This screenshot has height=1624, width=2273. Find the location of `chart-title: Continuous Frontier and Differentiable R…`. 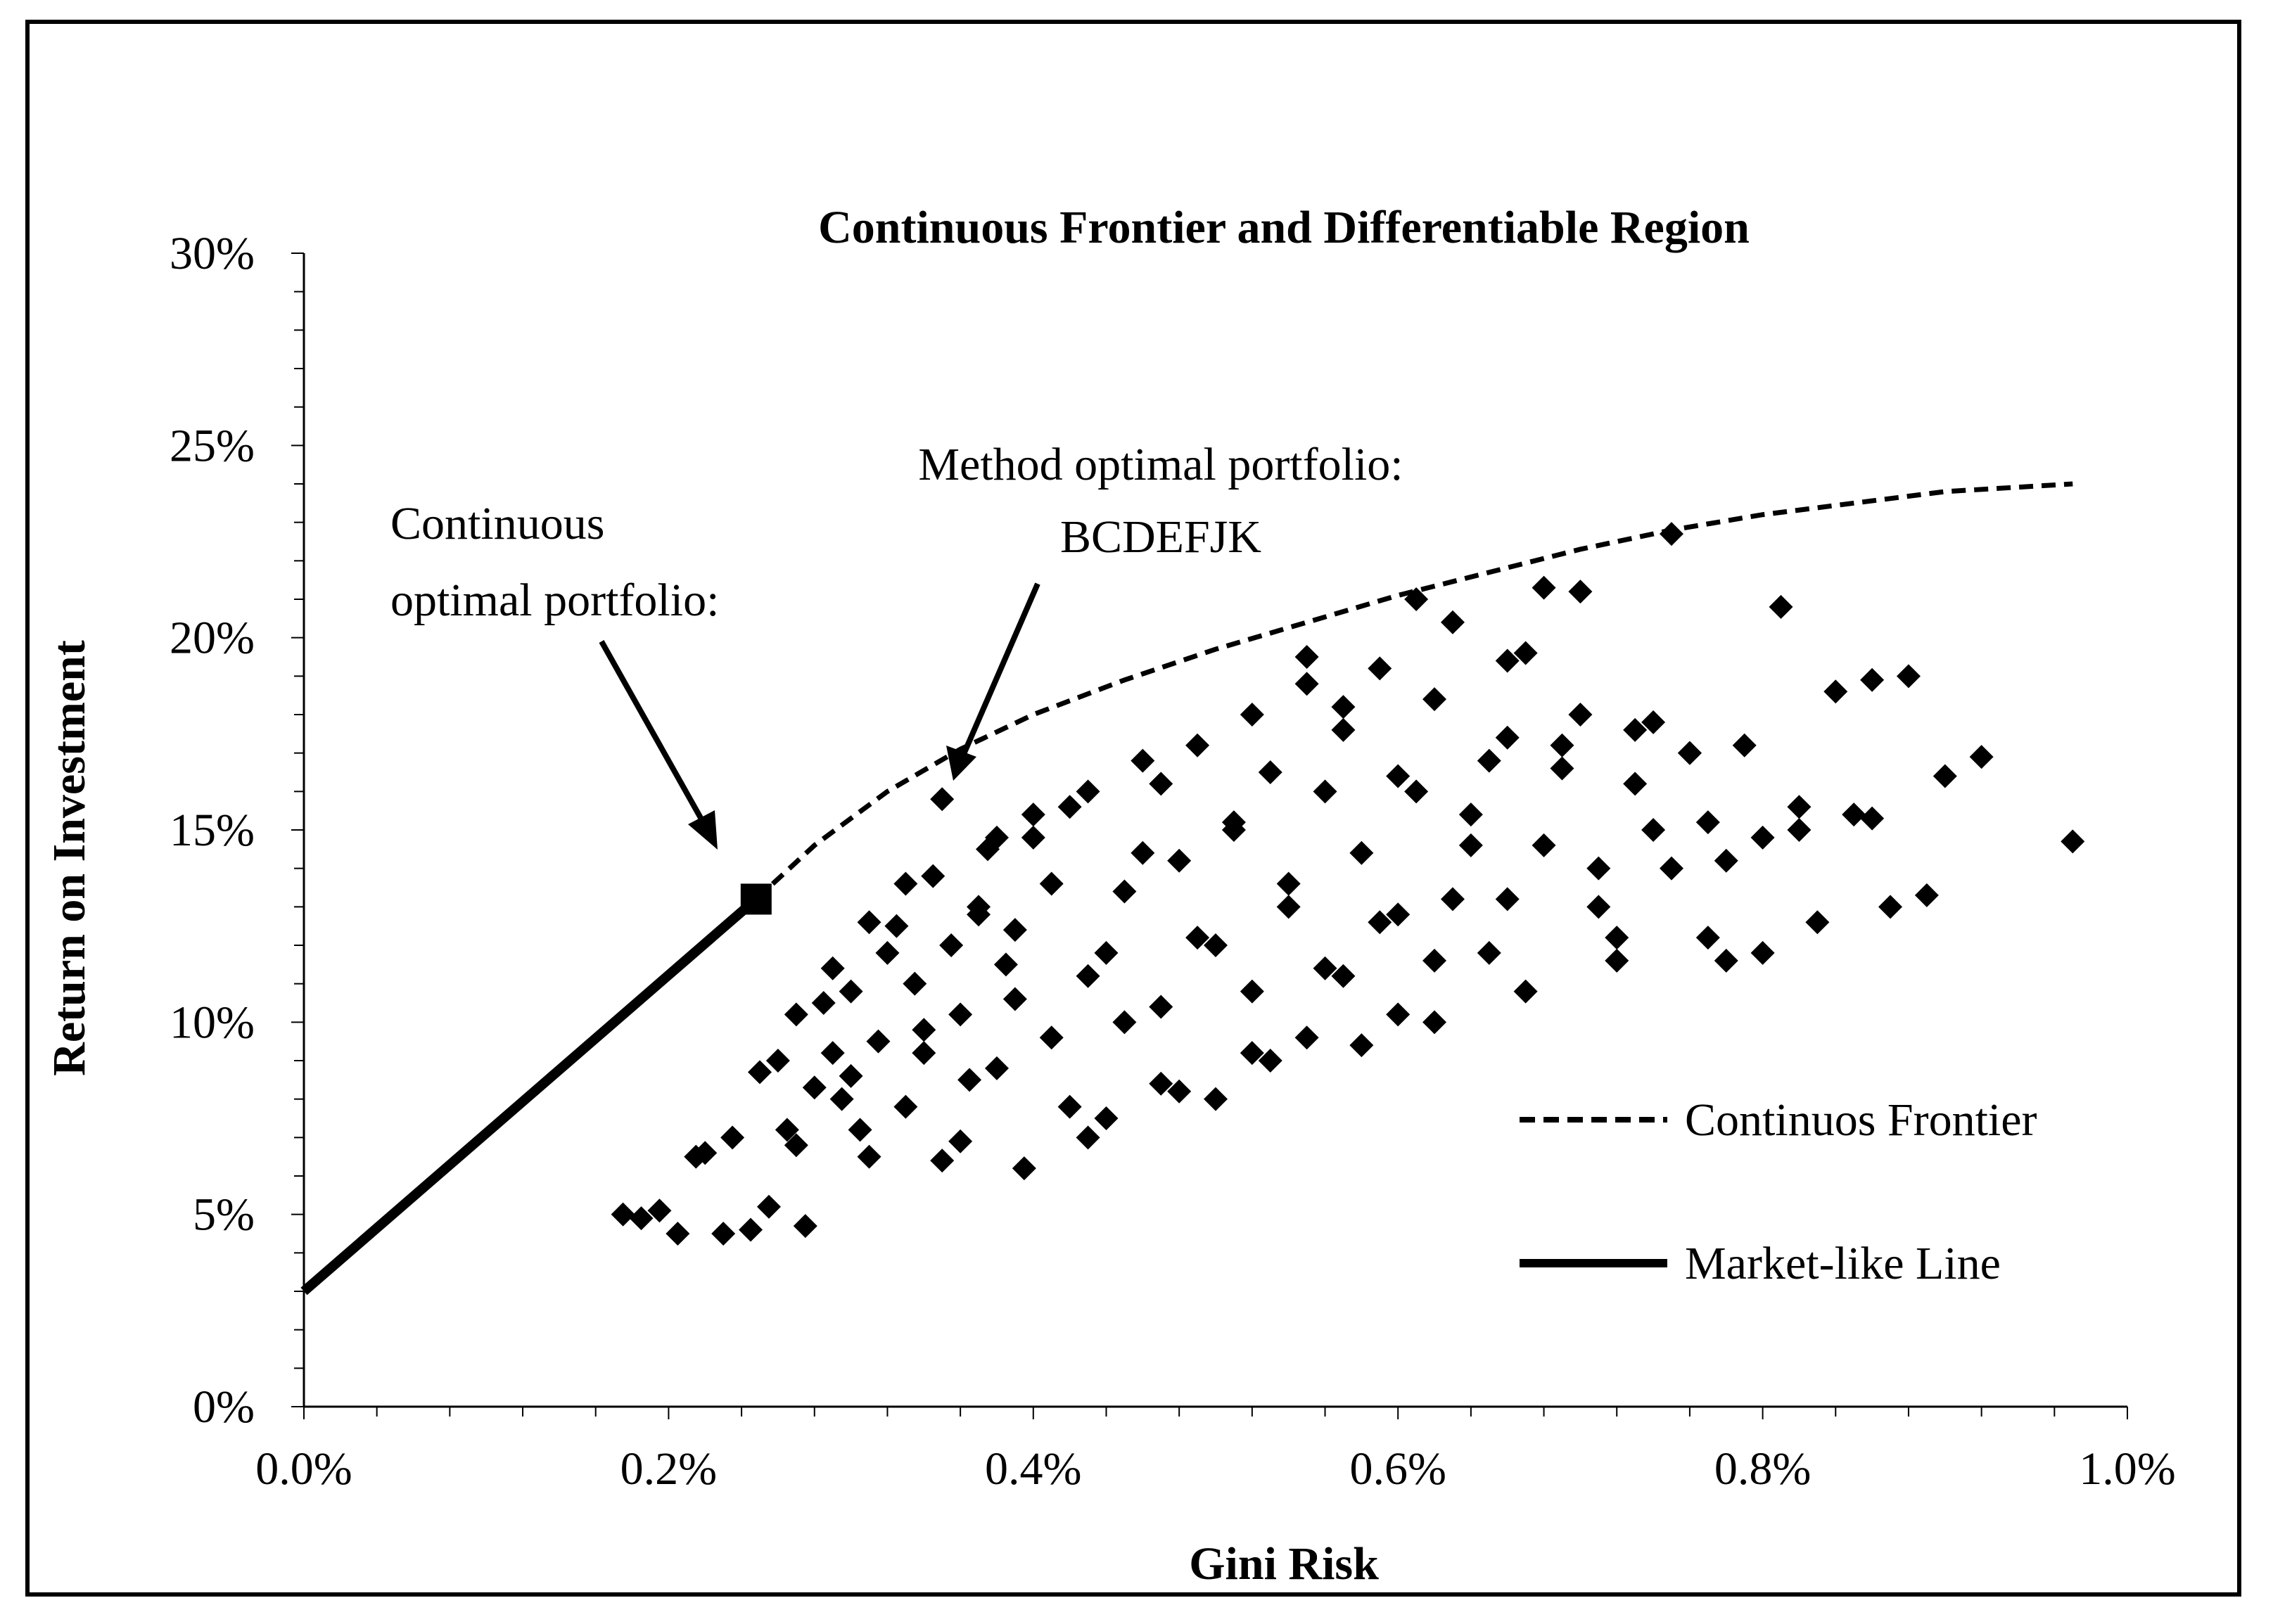

chart-title: Continuous Frontier and Differentiable R… is located at coordinates (1284, 228).